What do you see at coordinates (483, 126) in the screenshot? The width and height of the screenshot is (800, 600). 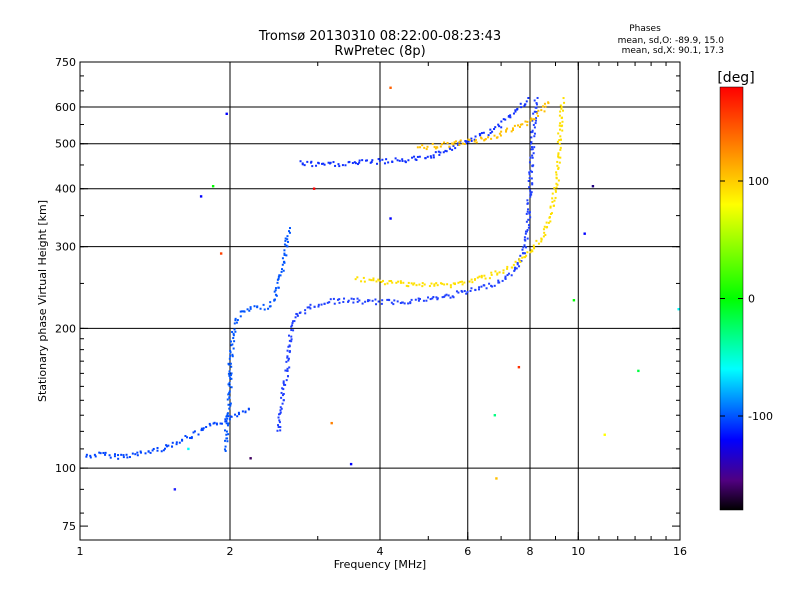 I see `trace-x-f2-upper` at bounding box center [483, 126].